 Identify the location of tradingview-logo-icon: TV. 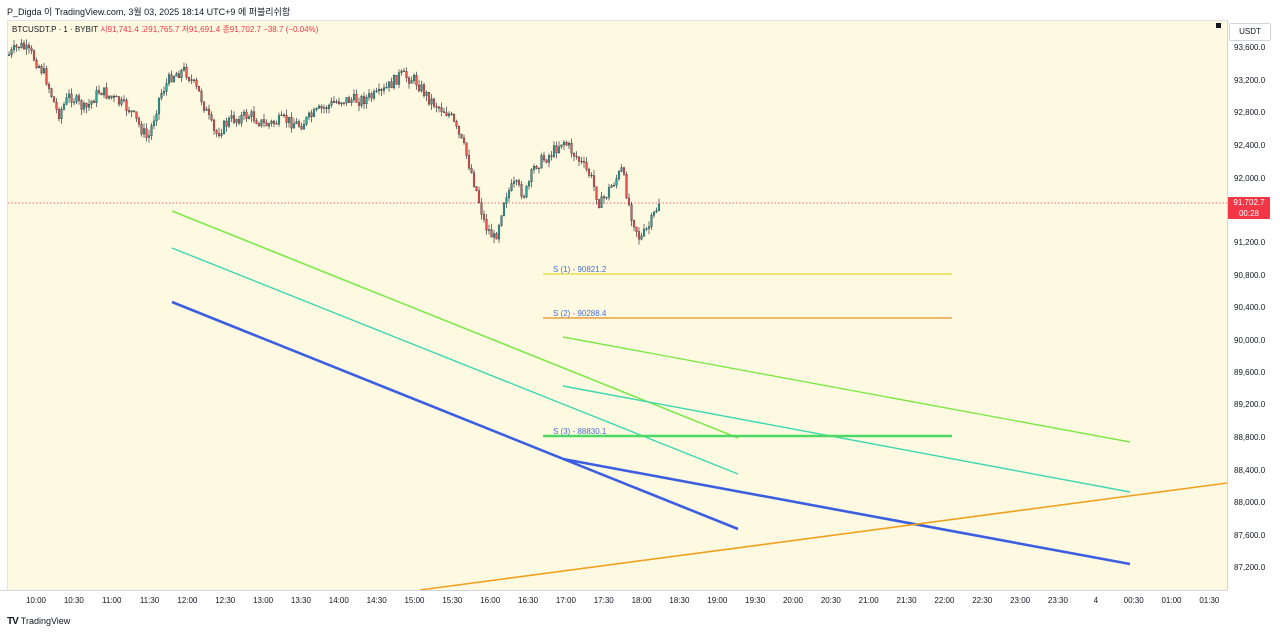
(13, 621).